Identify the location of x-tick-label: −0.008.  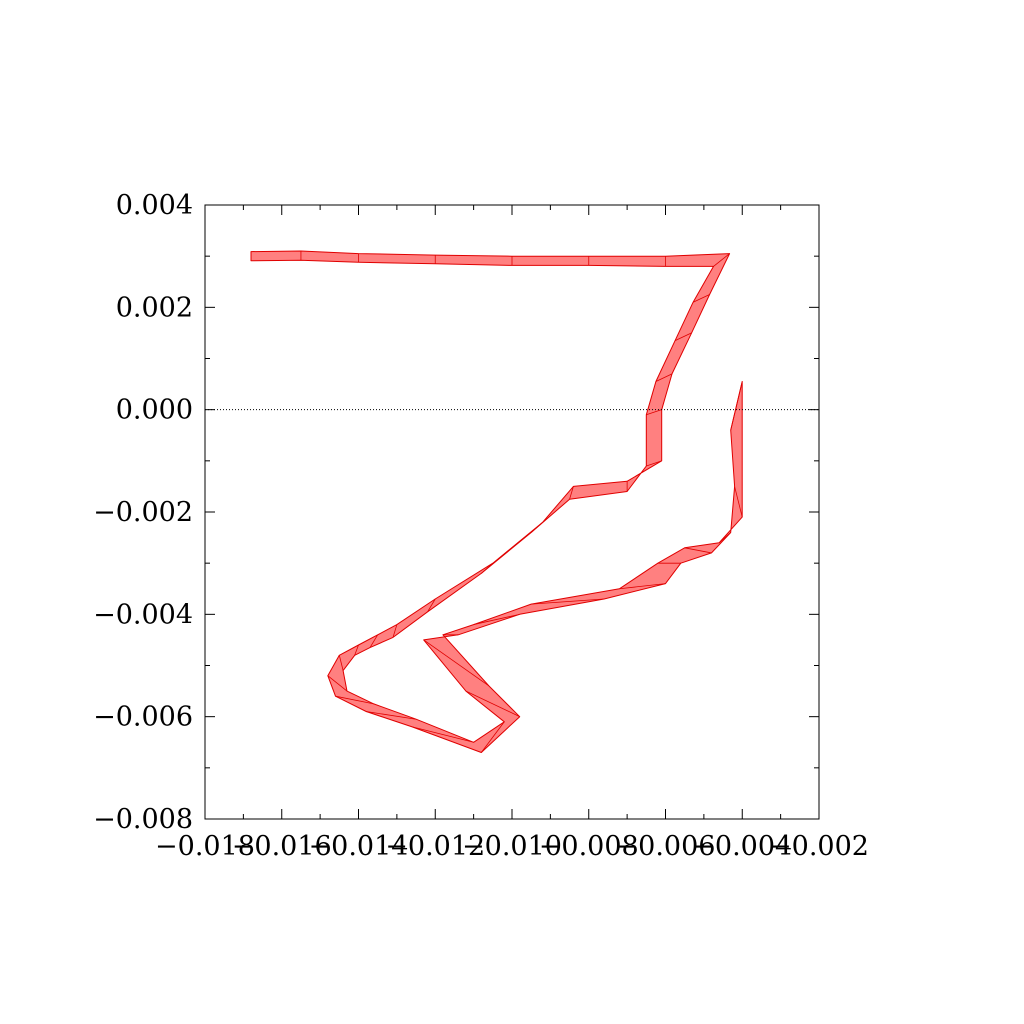
(589, 846).